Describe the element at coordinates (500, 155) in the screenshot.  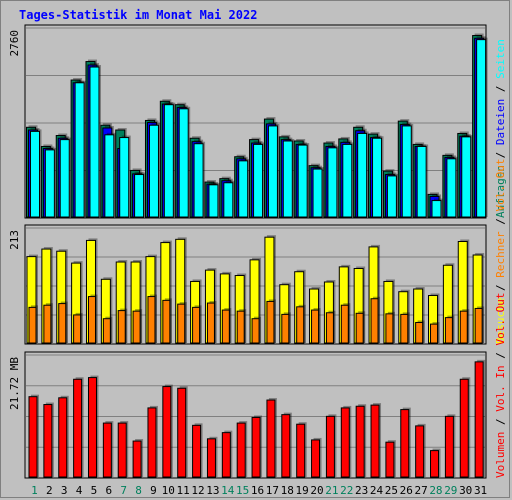
I see `legend-top-part-1: /` at that location.